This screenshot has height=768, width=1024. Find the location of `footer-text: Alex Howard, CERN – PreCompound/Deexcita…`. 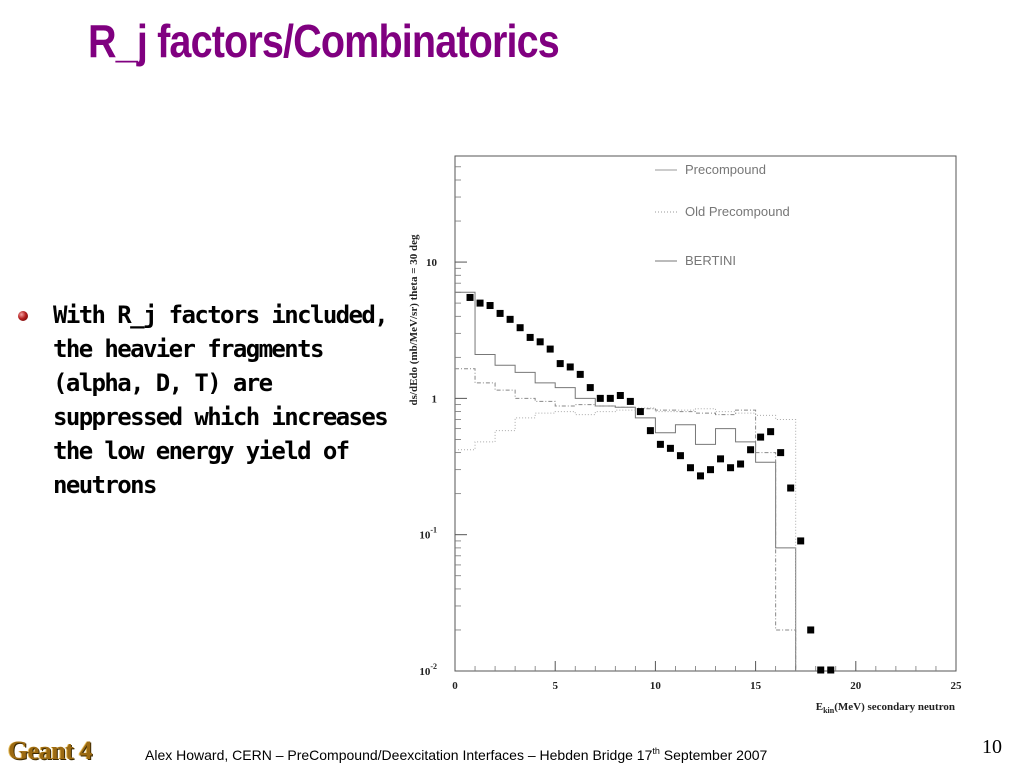

footer-text: Alex Howard, CERN – PreCompound/Deexcita… is located at coordinates (456, 754).